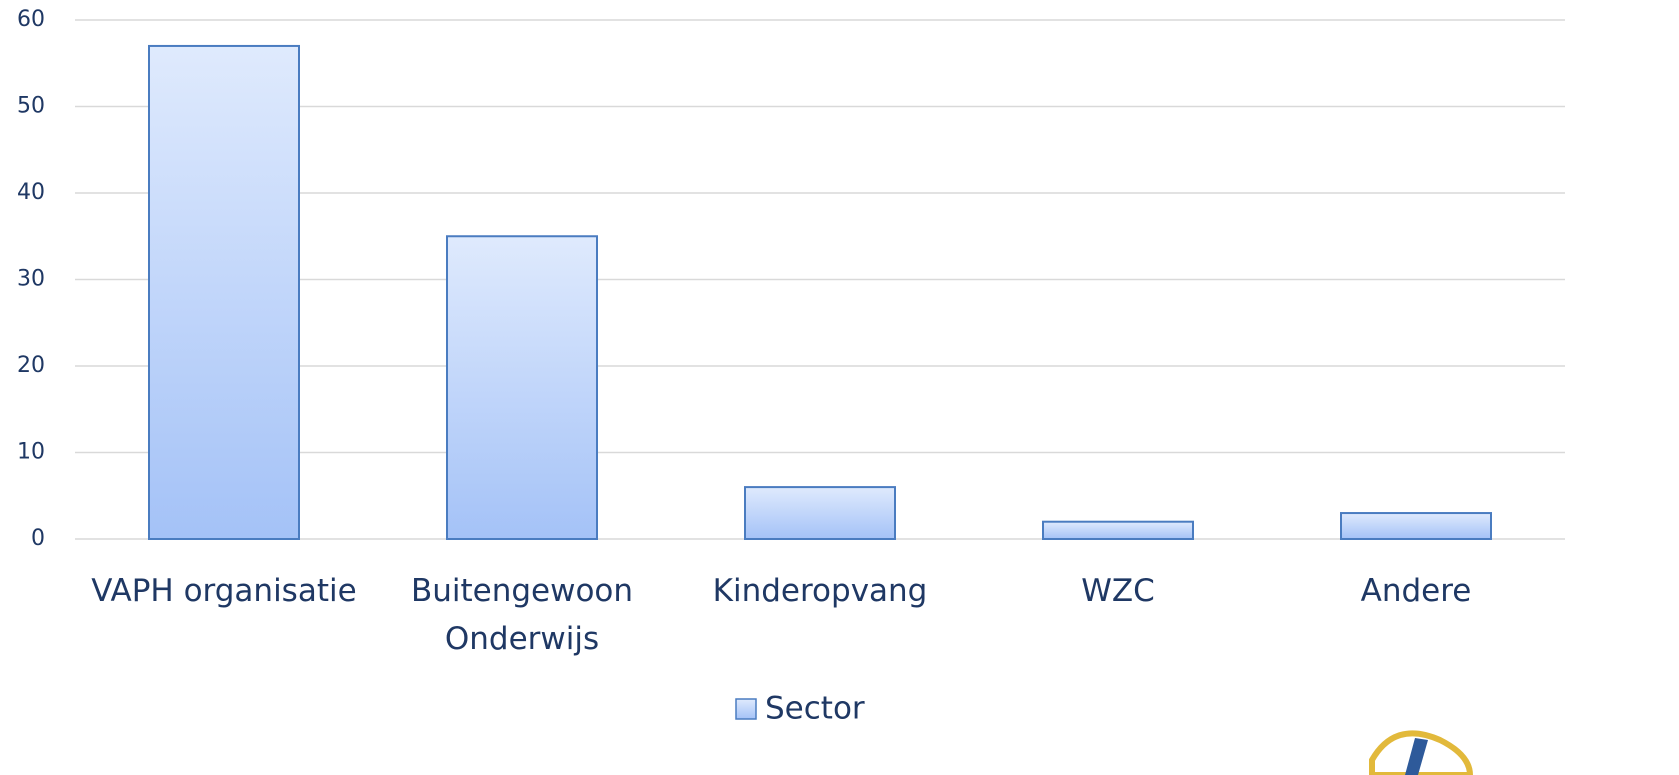 Image resolution: width=1679 pixels, height=775 pixels. Describe the element at coordinates (1118, 591) in the screenshot. I see `x-tick-label: WZC` at that location.